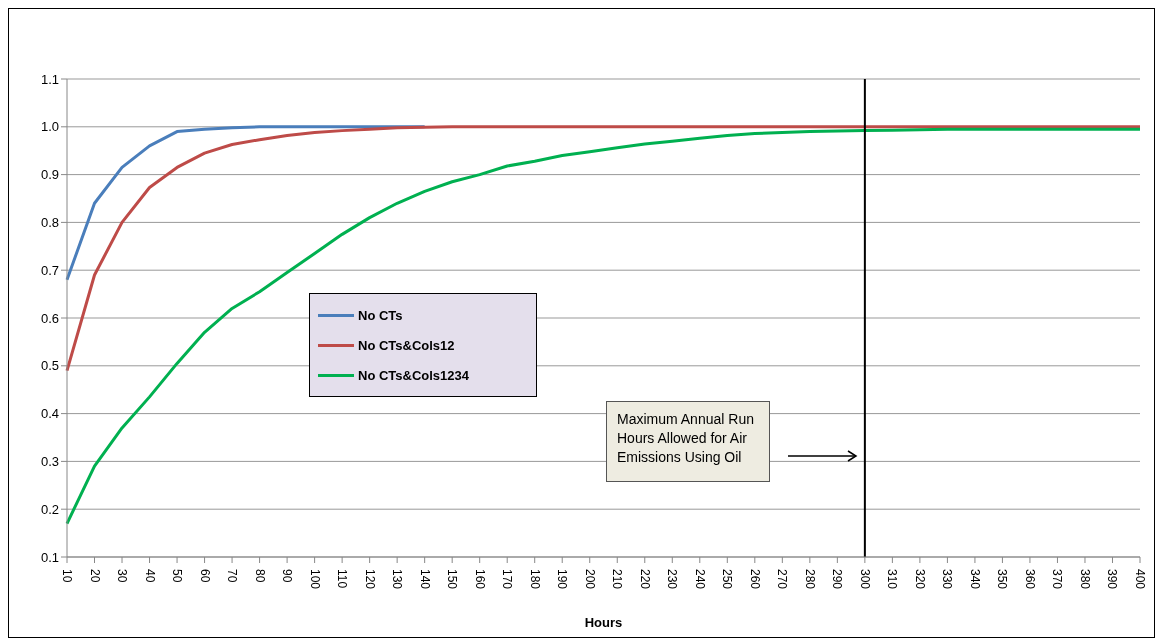 The height and width of the screenshot is (644, 1161). What do you see at coordinates (864, 579) in the screenshot?
I see `x-tick-label: 300` at bounding box center [864, 579].